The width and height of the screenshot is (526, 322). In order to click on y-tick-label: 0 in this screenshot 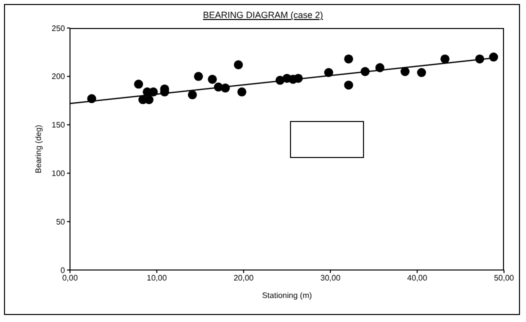, I will do `click(63, 270)`.